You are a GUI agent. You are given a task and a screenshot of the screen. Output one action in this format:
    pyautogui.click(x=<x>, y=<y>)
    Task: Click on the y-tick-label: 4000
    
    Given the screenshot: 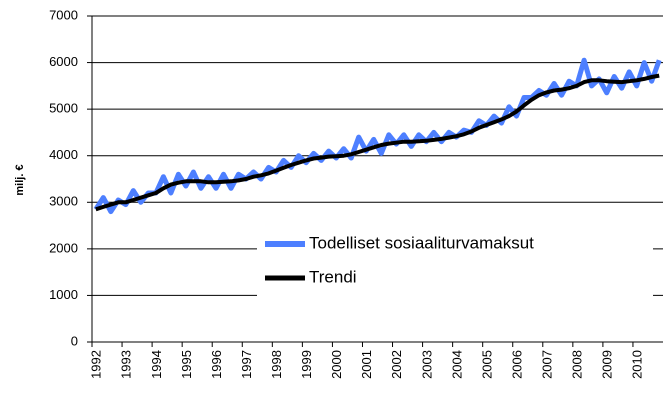 What is the action you would take?
    pyautogui.click(x=63, y=154)
    